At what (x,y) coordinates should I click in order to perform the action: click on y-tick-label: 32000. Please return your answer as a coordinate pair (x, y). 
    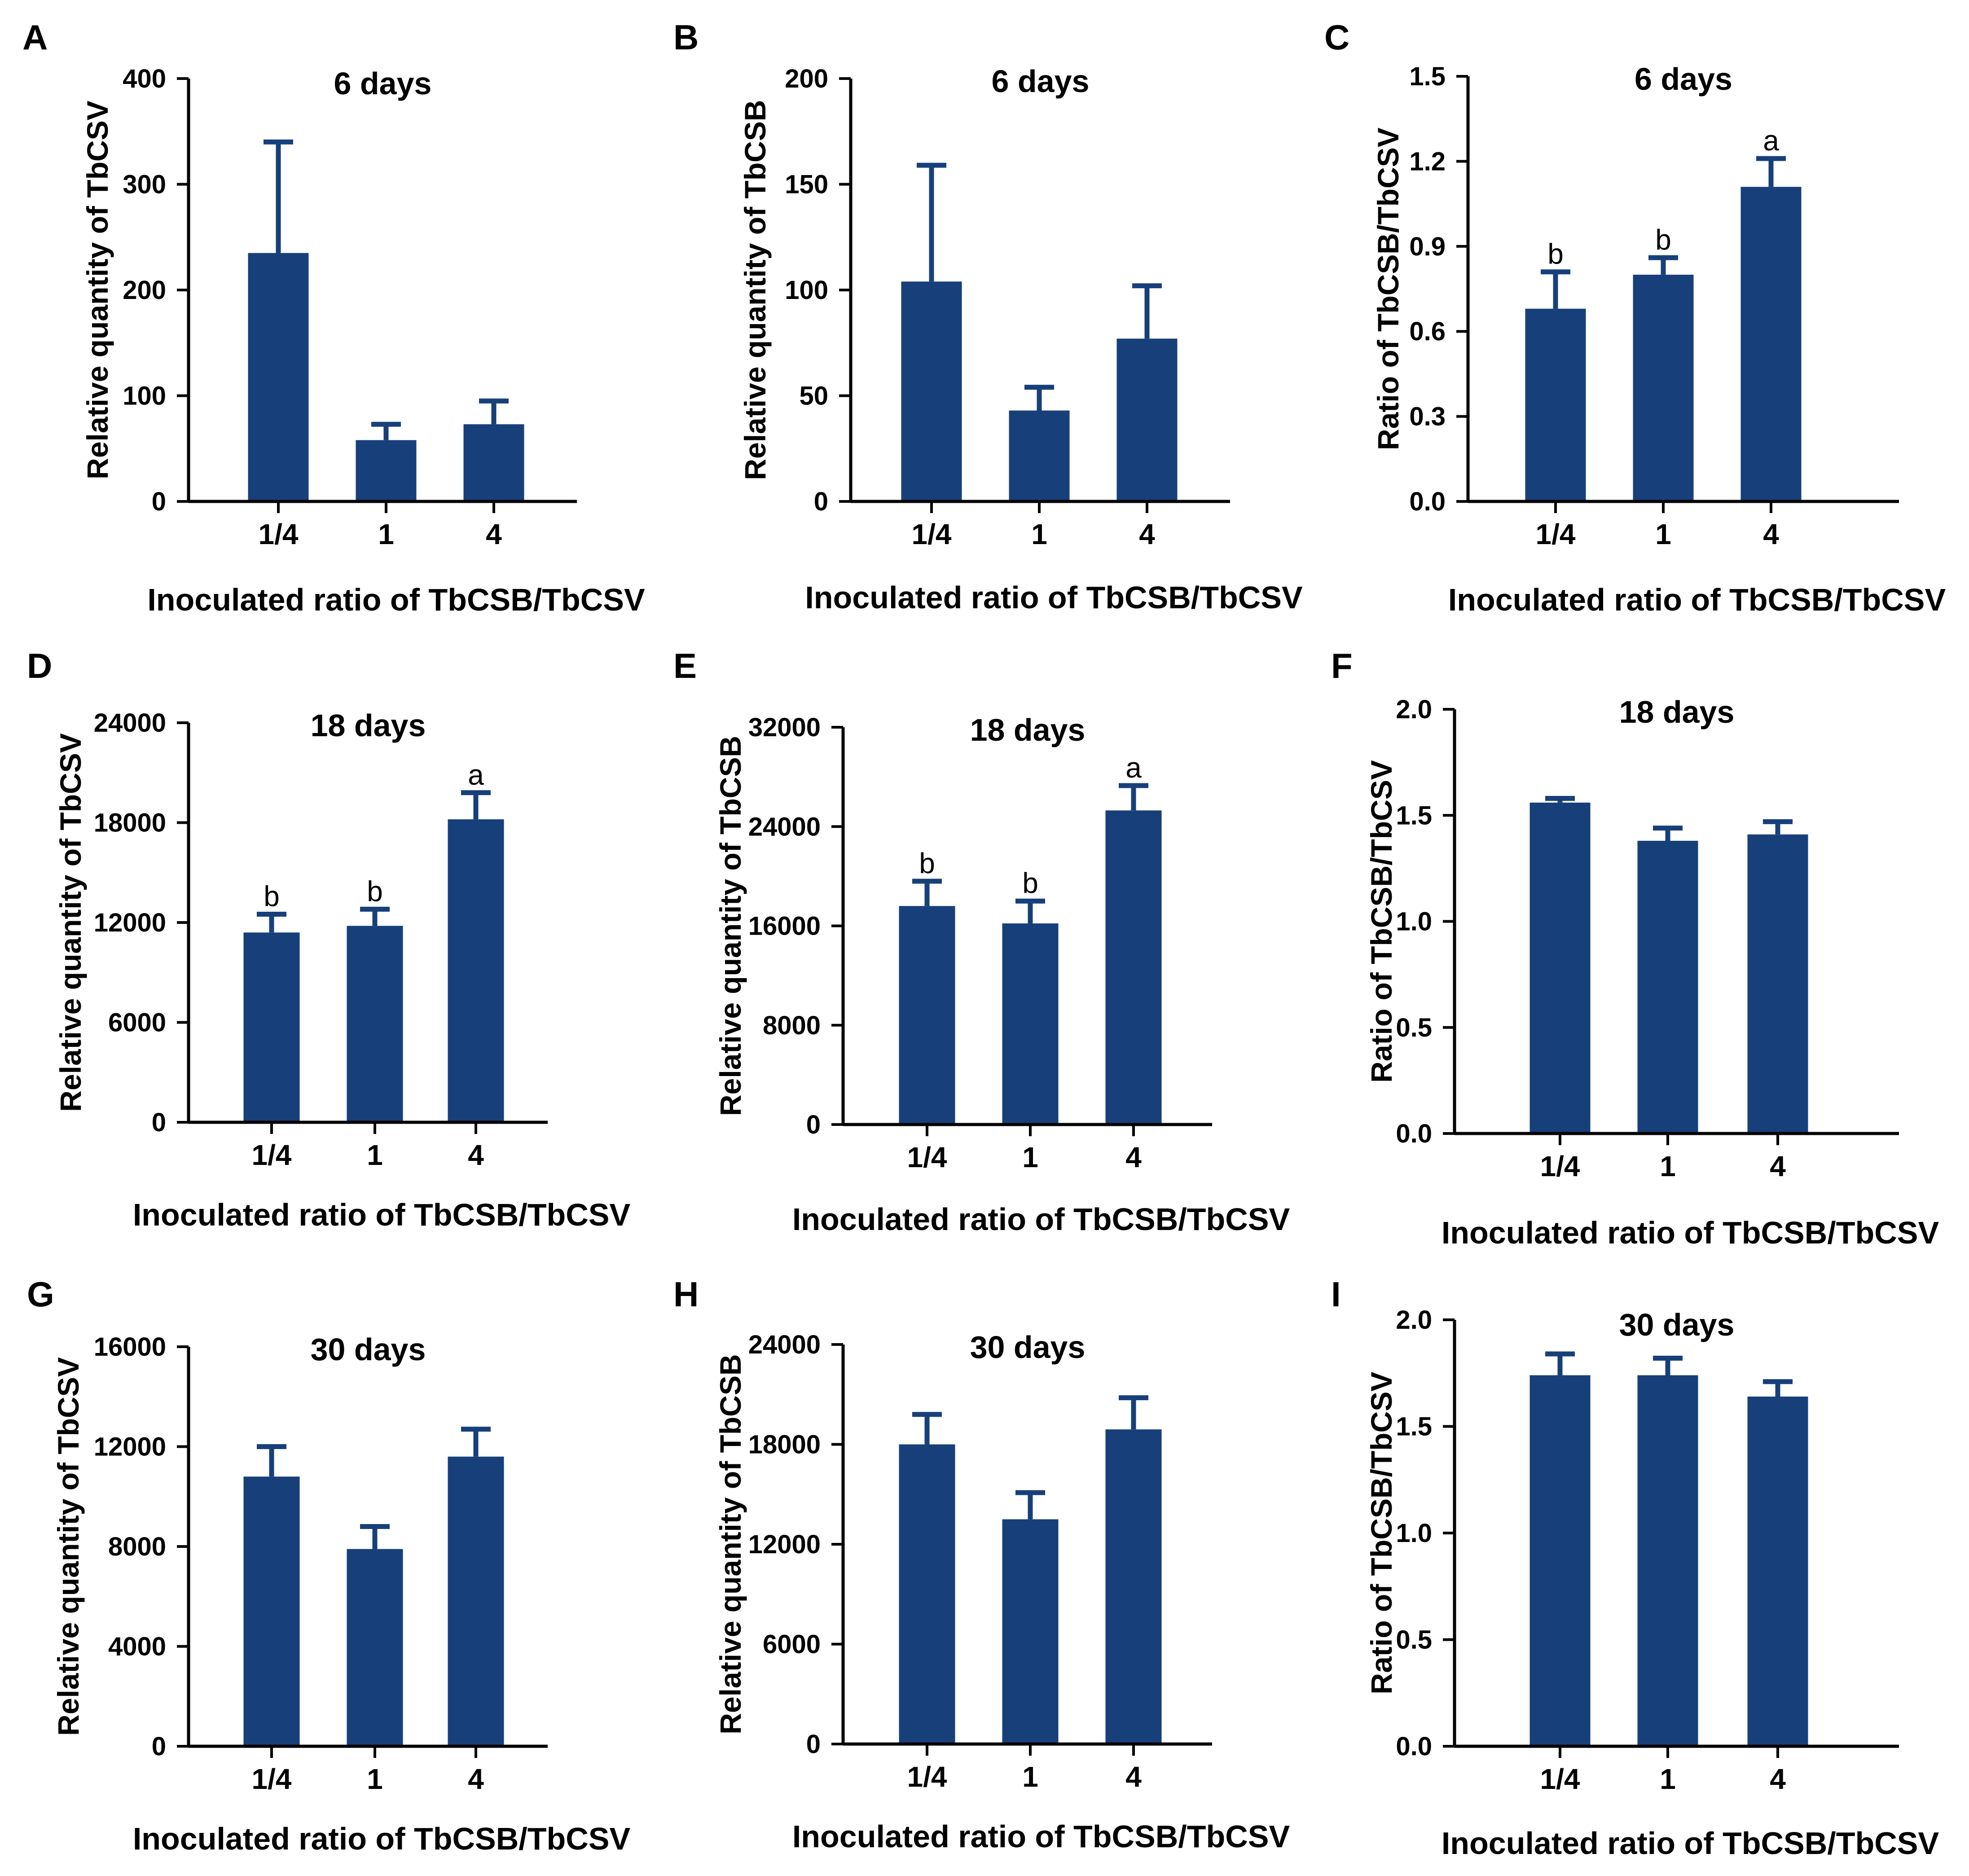
    Looking at the image, I should click on (784, 727).